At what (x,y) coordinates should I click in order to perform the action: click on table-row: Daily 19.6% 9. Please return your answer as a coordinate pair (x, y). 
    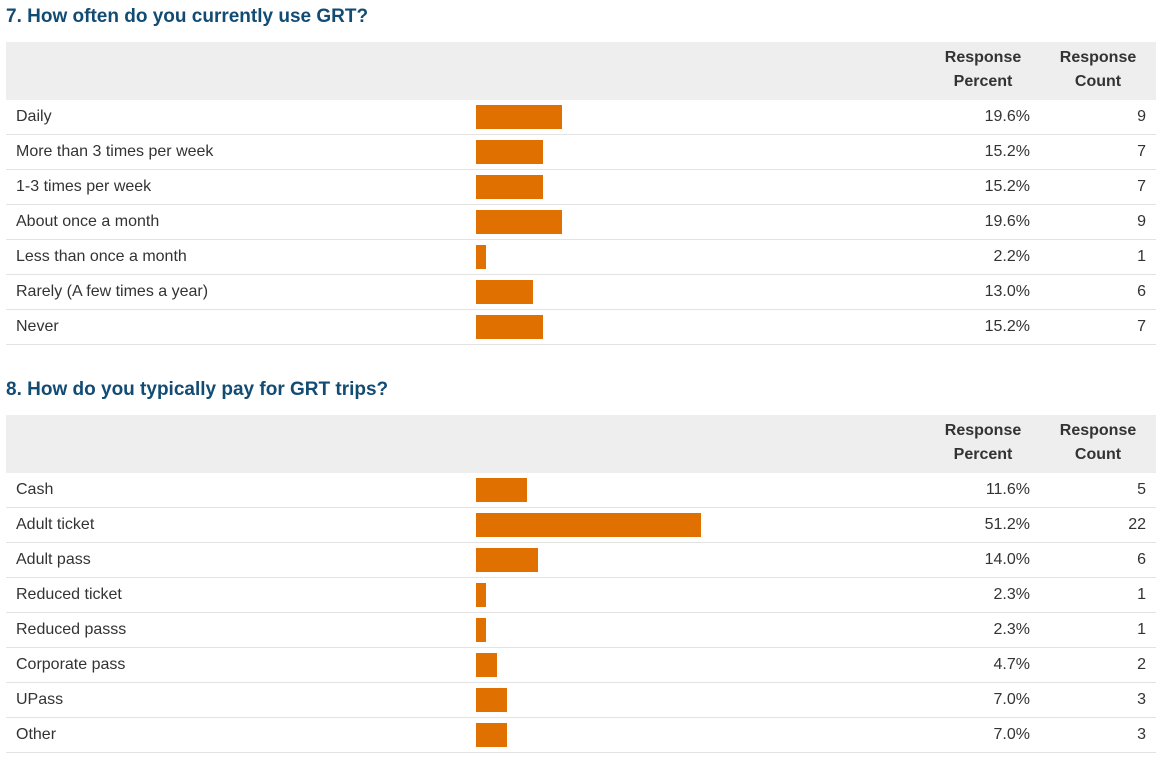
    Looking at the image, I should click on (581, 117).